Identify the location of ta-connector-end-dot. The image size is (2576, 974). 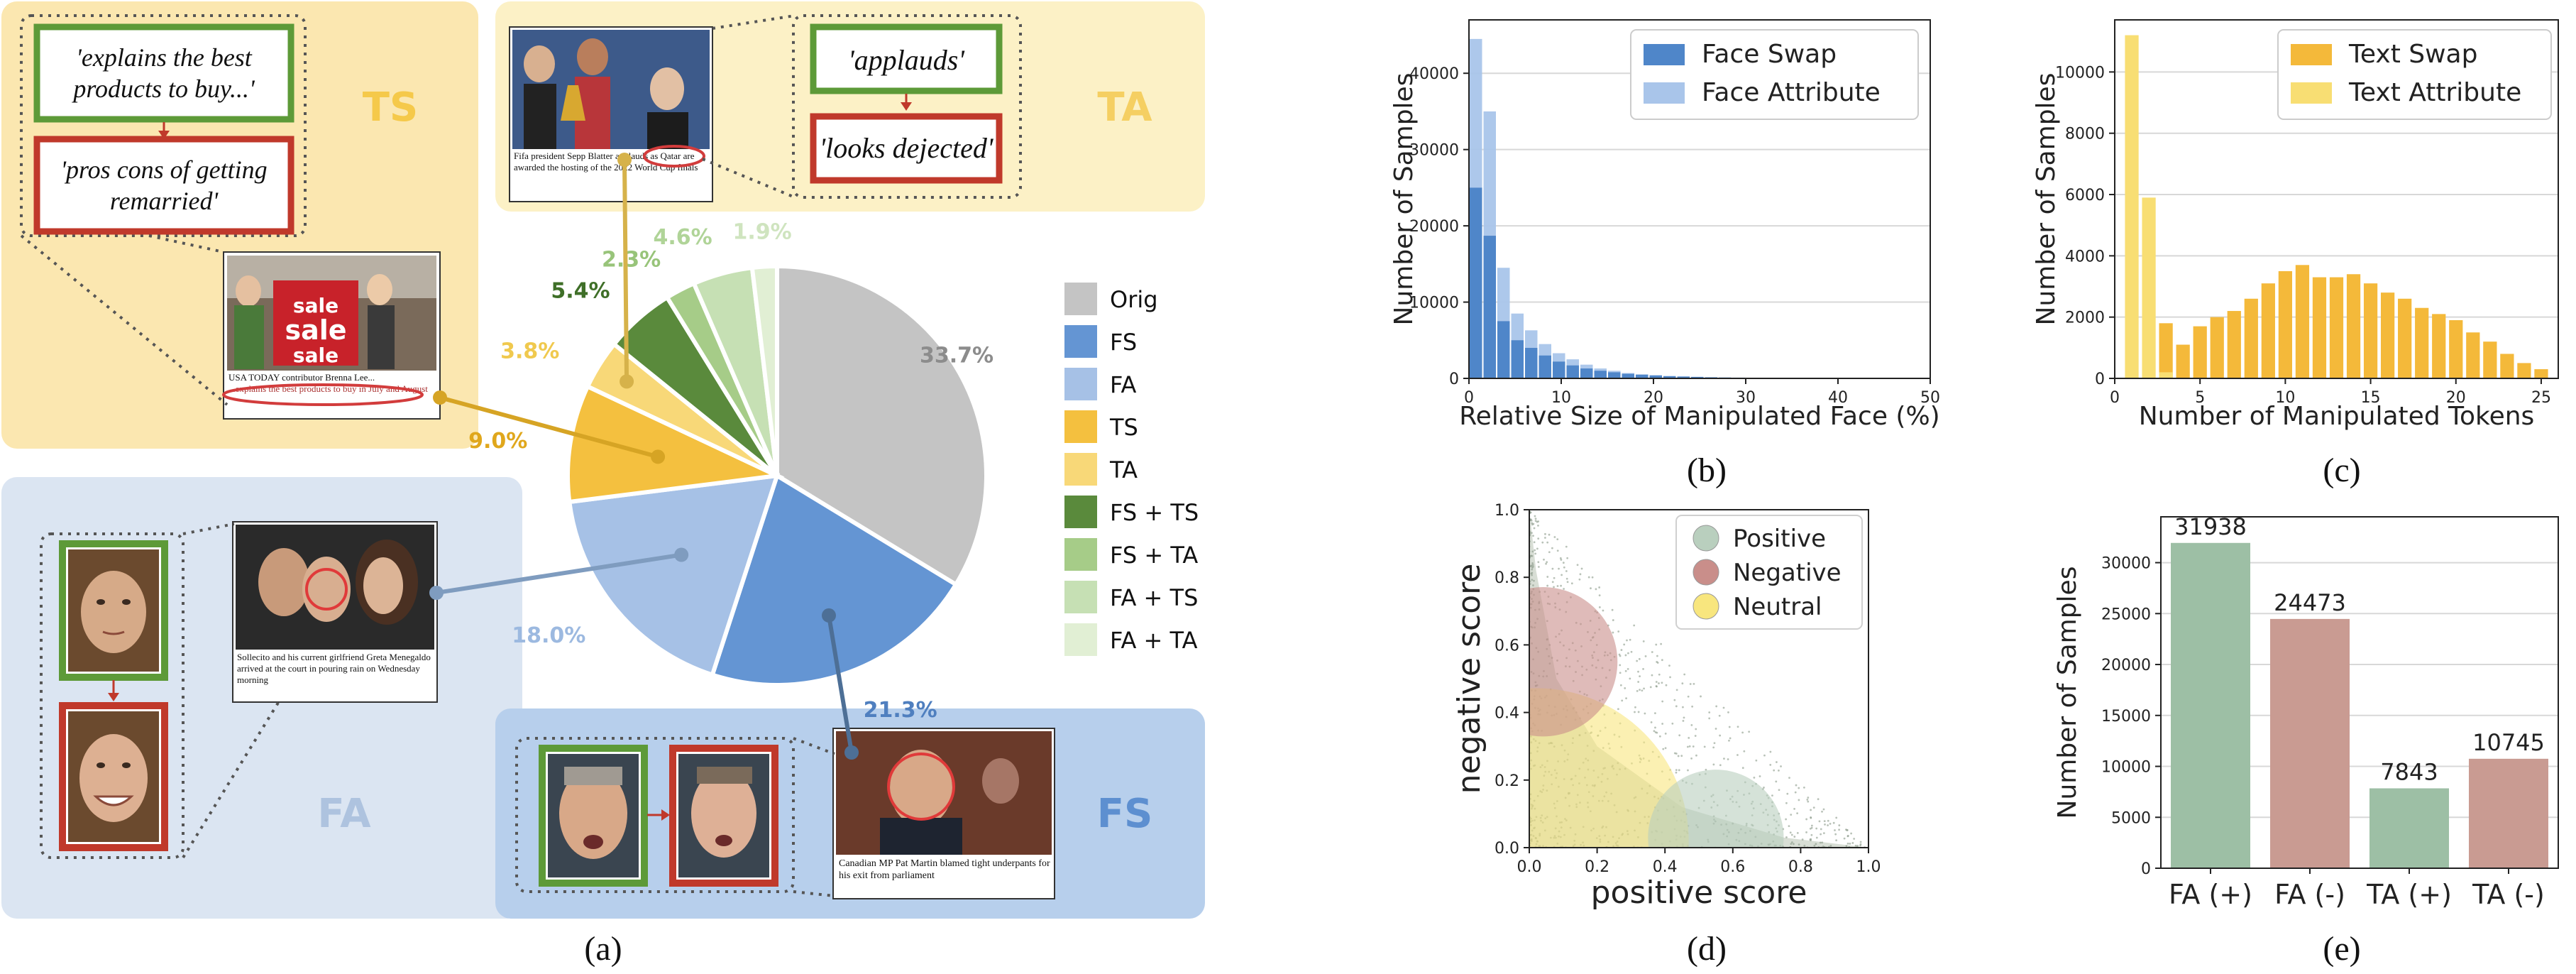
(624, 160).